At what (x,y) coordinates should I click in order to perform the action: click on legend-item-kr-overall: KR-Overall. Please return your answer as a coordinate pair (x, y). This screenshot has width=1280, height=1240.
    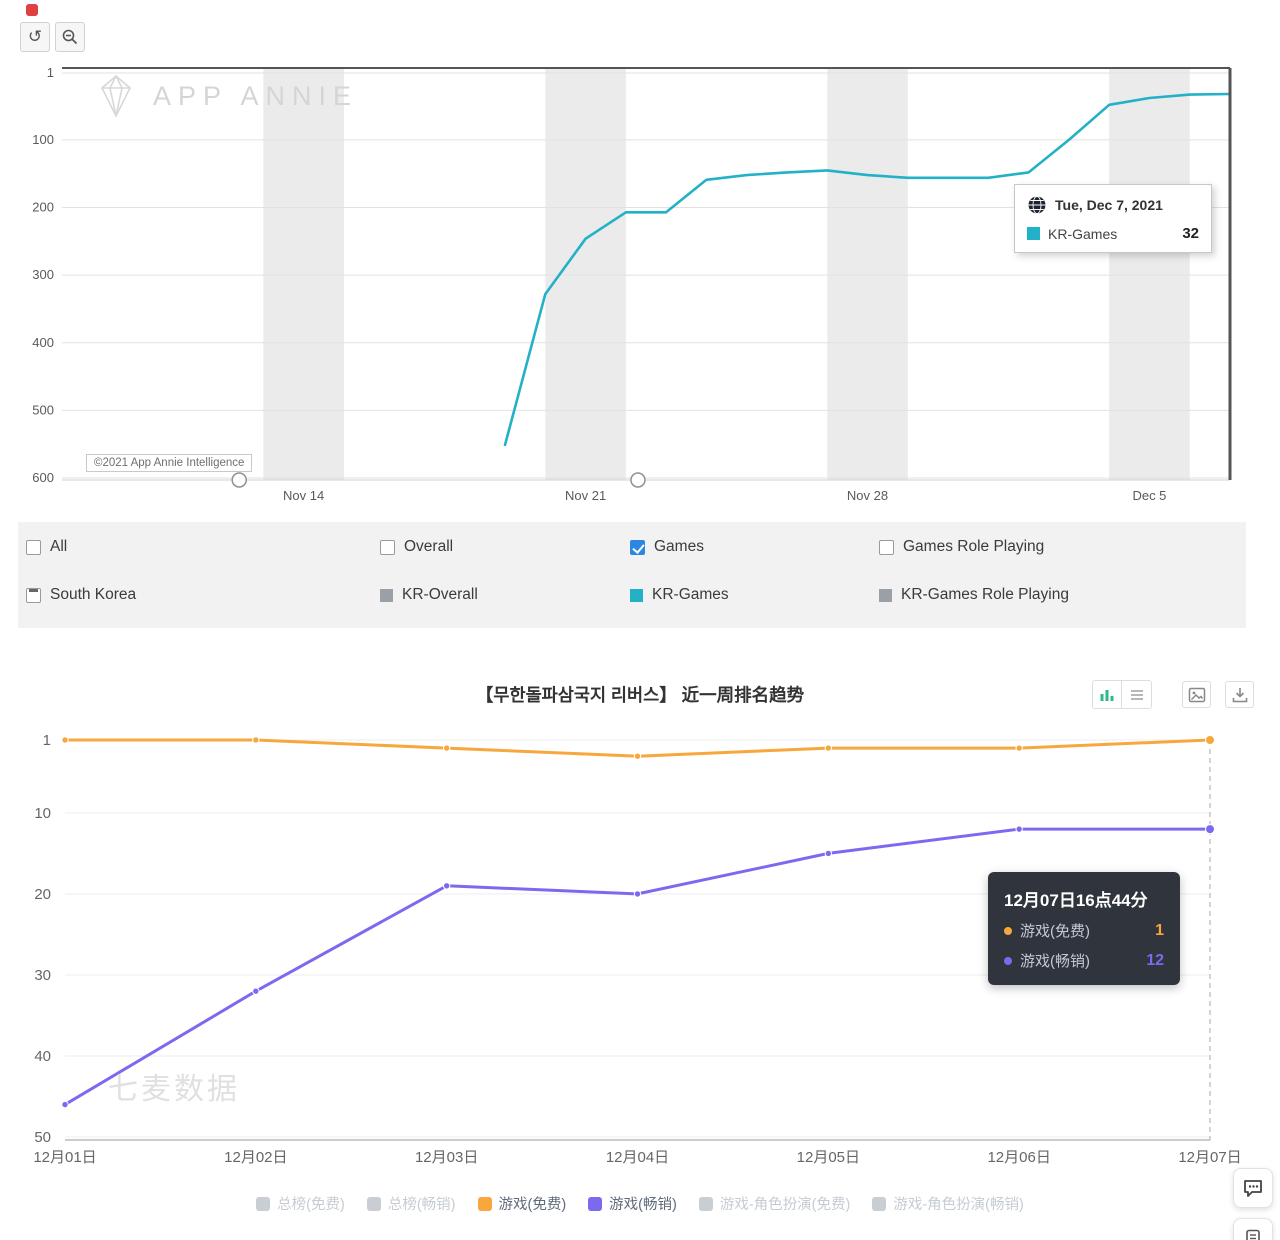
    Looking at the image, I should click on (429, 595).